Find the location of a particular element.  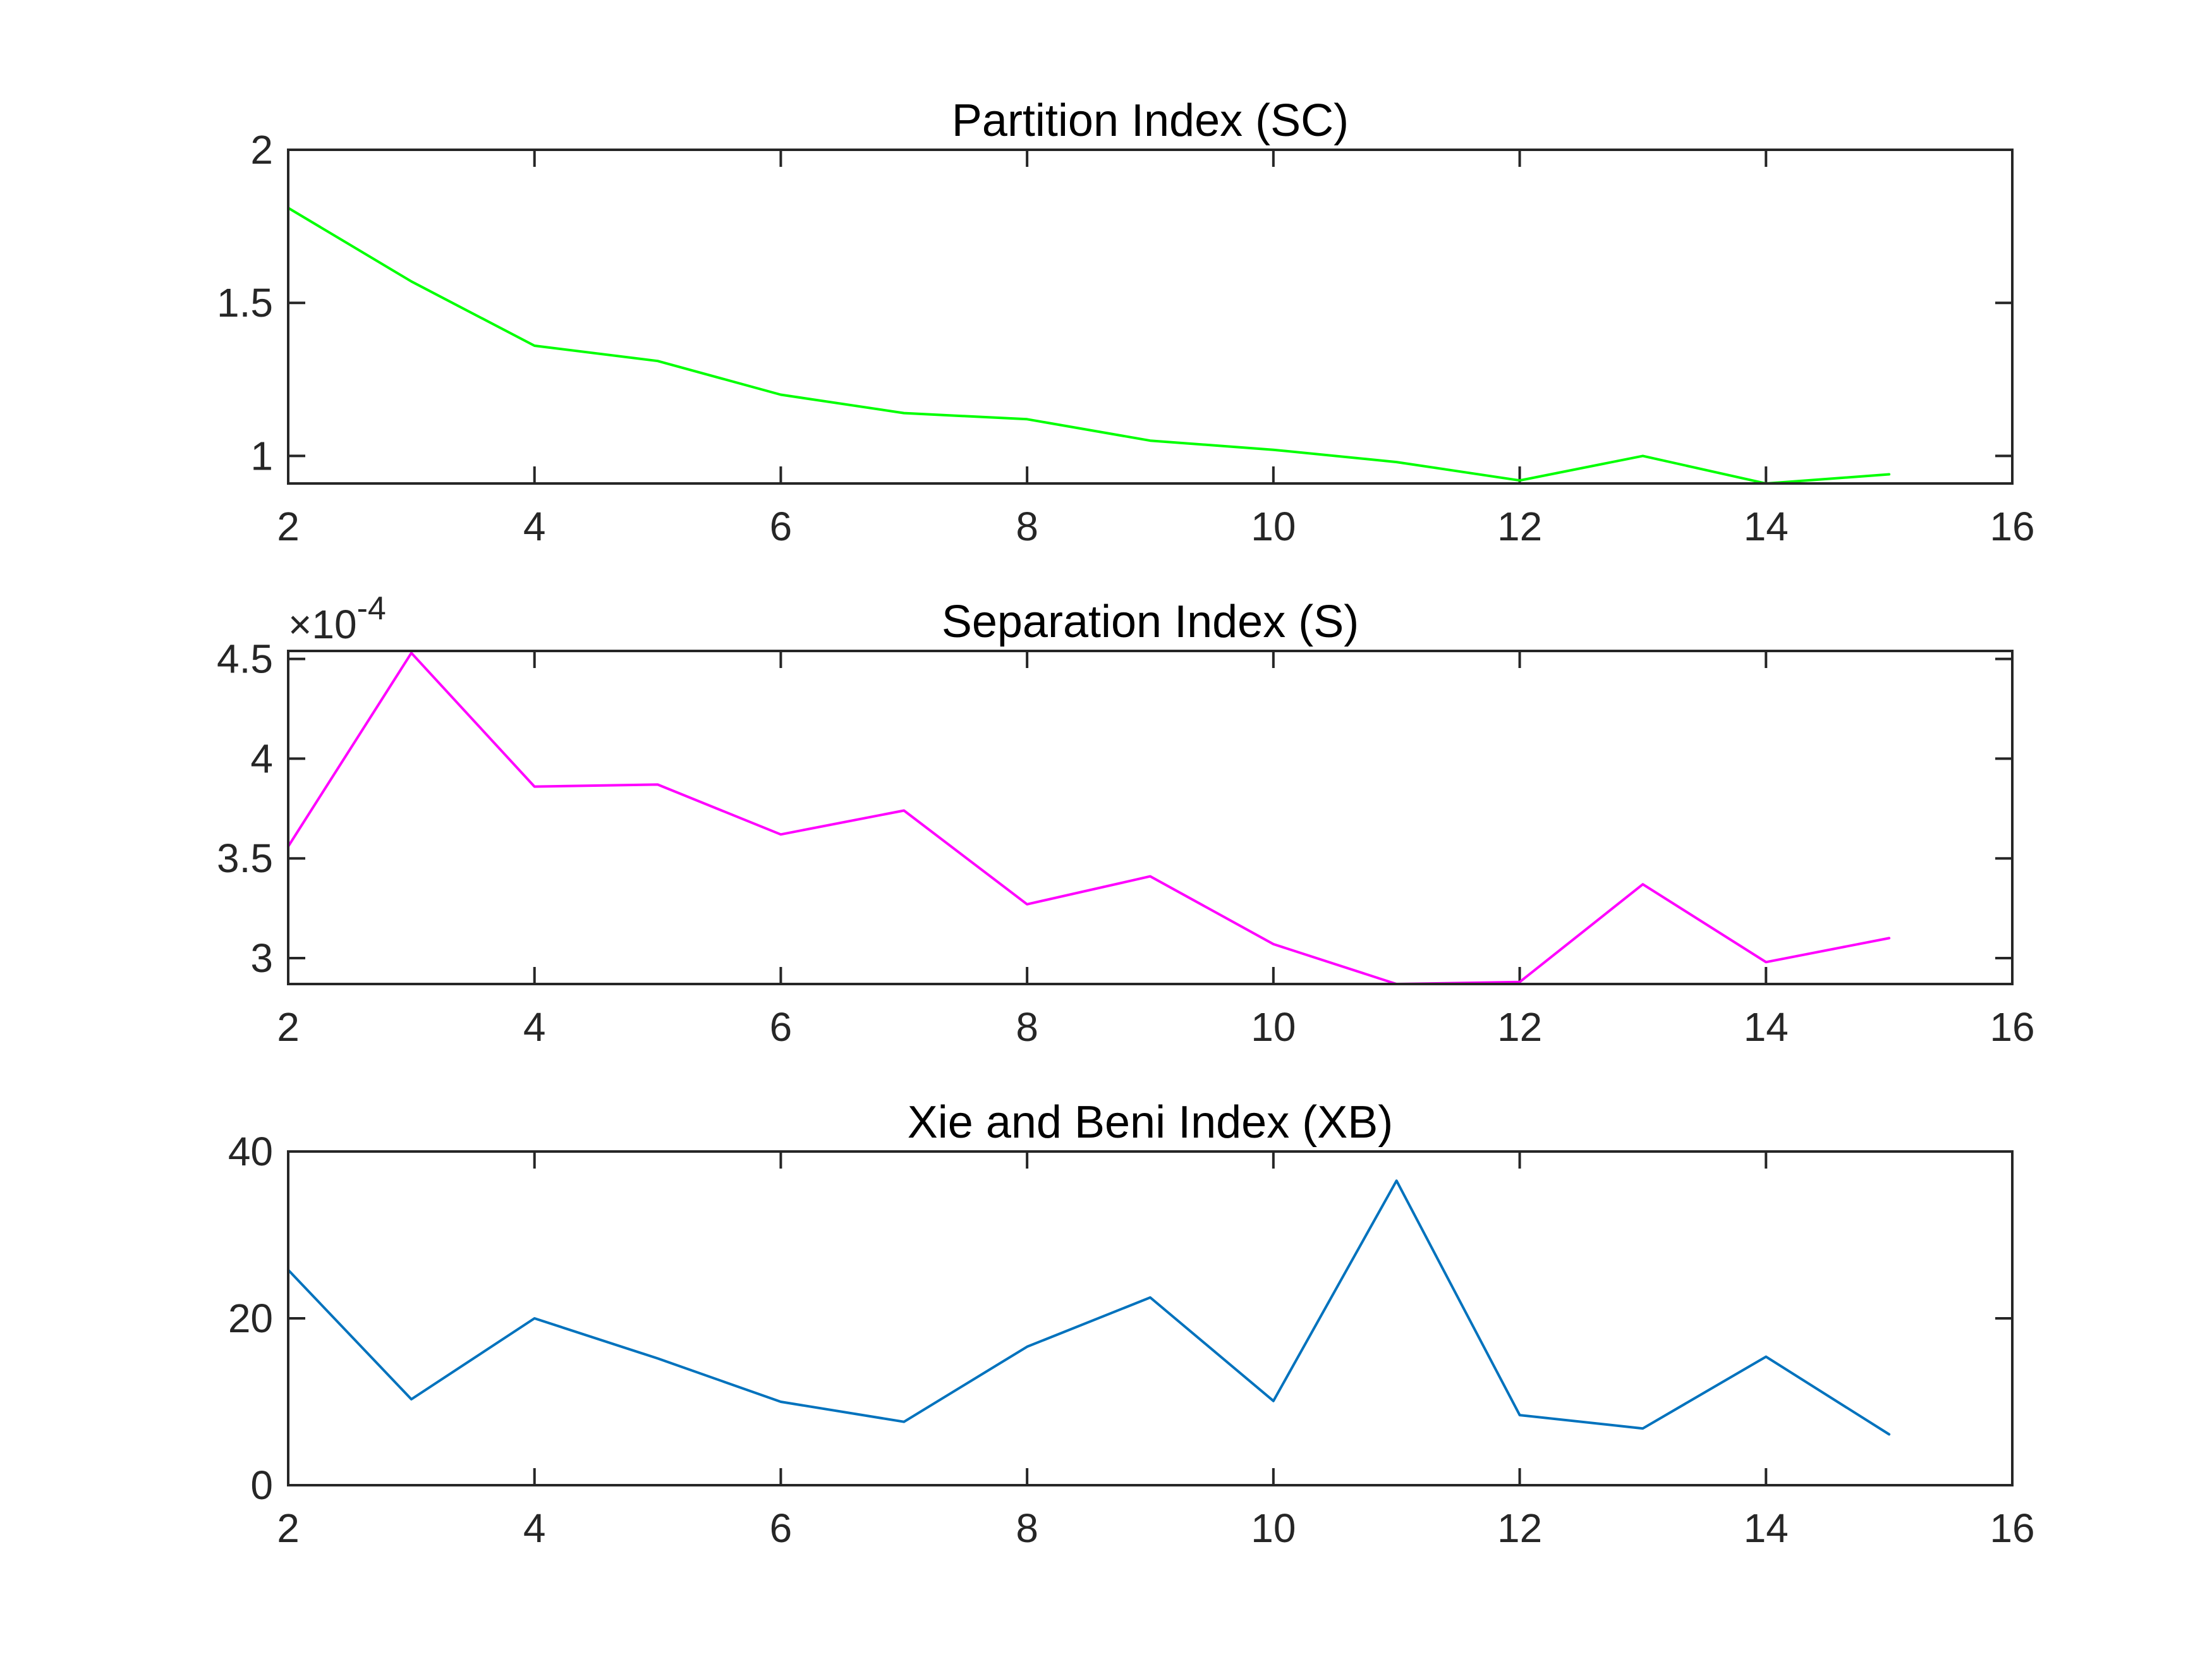

exponent-label: ×10⁻⁴ is located at coordinates (337, 618).